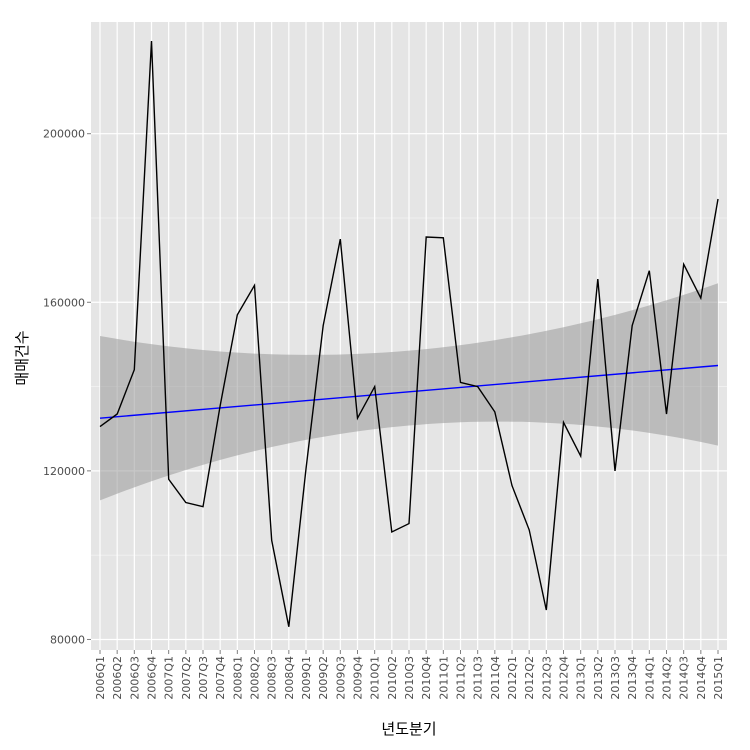  Describe the element at coordinates (581, 678) in the screenshot. I see `x-tick-label: 2013Q1` at that location.